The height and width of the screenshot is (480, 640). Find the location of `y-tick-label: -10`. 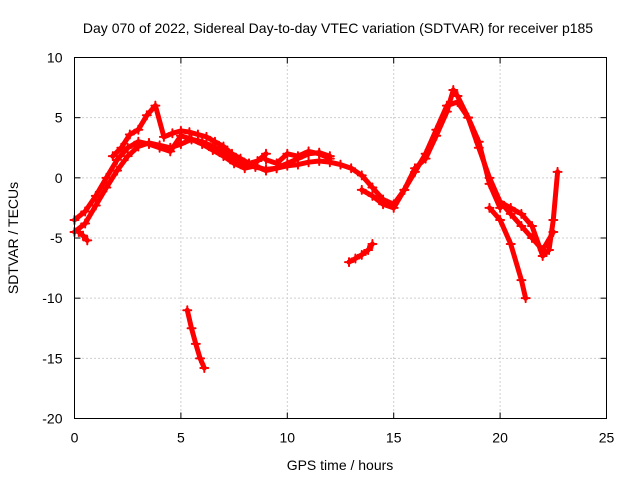

y-tick-label: -10 is located at coordinates (52, 298).